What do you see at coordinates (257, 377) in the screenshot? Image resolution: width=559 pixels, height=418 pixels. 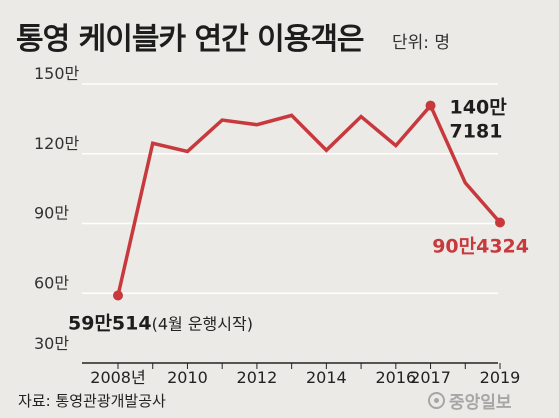 I see `x-tick-label: 2012` at bounding box center [257, 377].